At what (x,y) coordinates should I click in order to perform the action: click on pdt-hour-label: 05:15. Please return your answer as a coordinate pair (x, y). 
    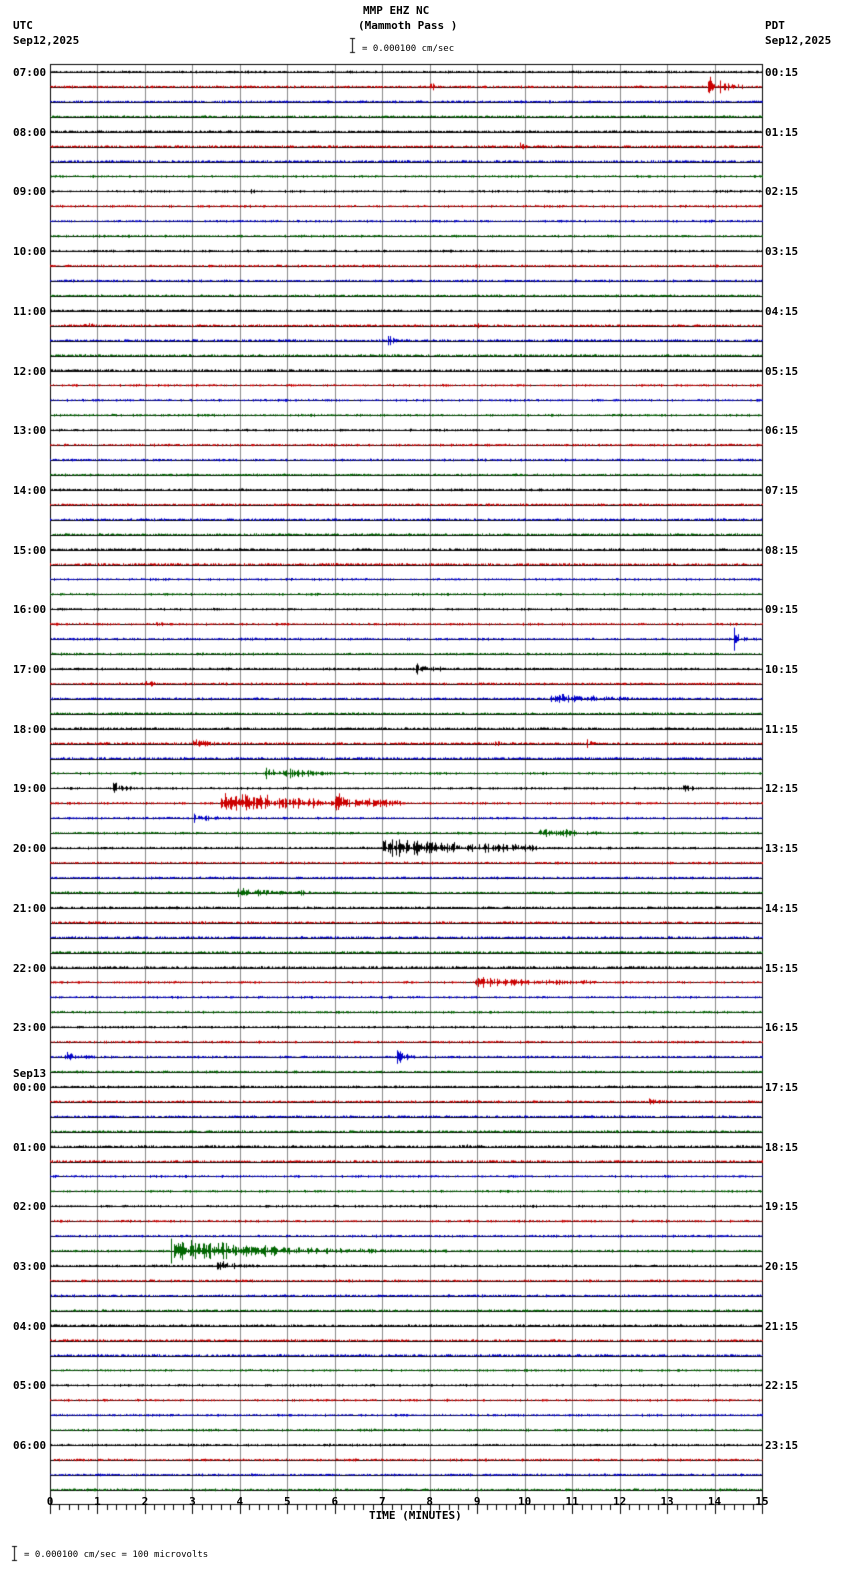
    Looking at the image, I should click on (782, 371).